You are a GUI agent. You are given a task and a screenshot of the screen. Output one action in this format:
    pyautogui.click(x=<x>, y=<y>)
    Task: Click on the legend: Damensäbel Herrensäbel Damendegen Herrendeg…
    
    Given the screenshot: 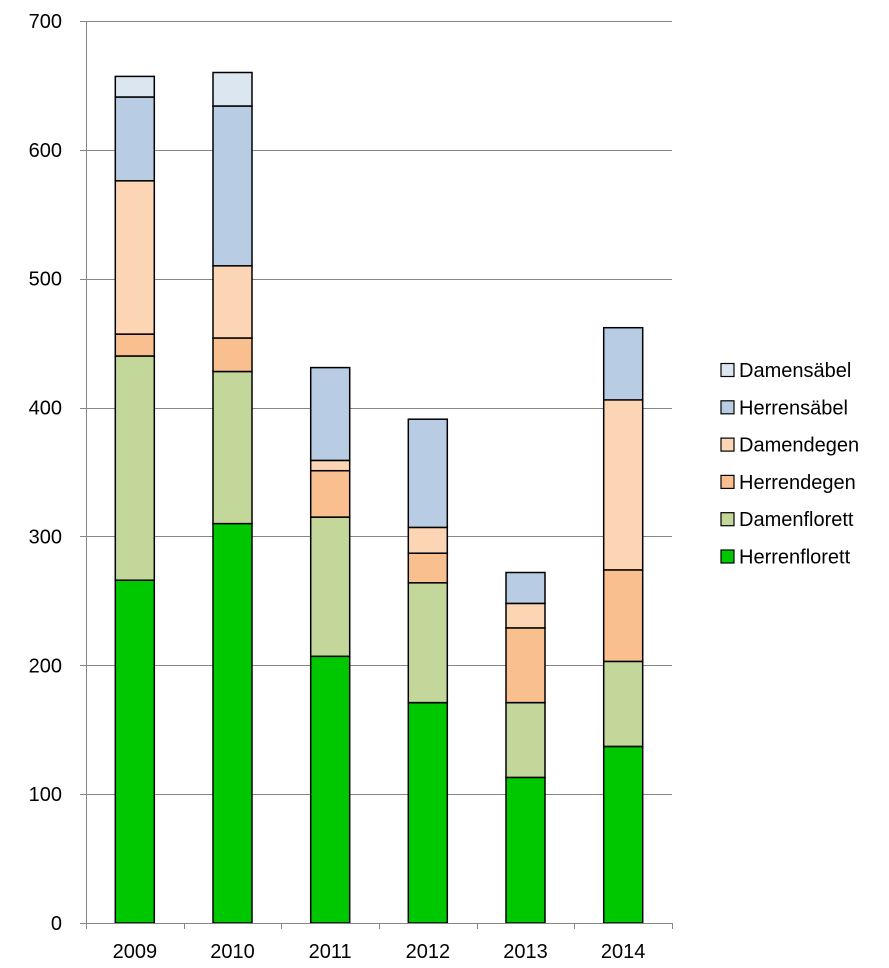 What is the action you would take?
    pyautogui.click(x=789, y=464)
    